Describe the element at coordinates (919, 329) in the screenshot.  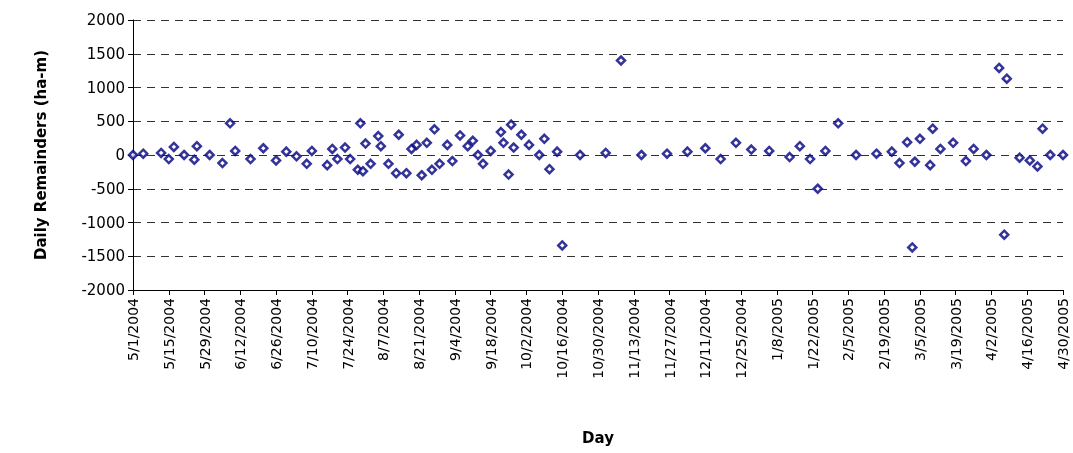
I see `x-tick-label: 3/5/2005` at that location.